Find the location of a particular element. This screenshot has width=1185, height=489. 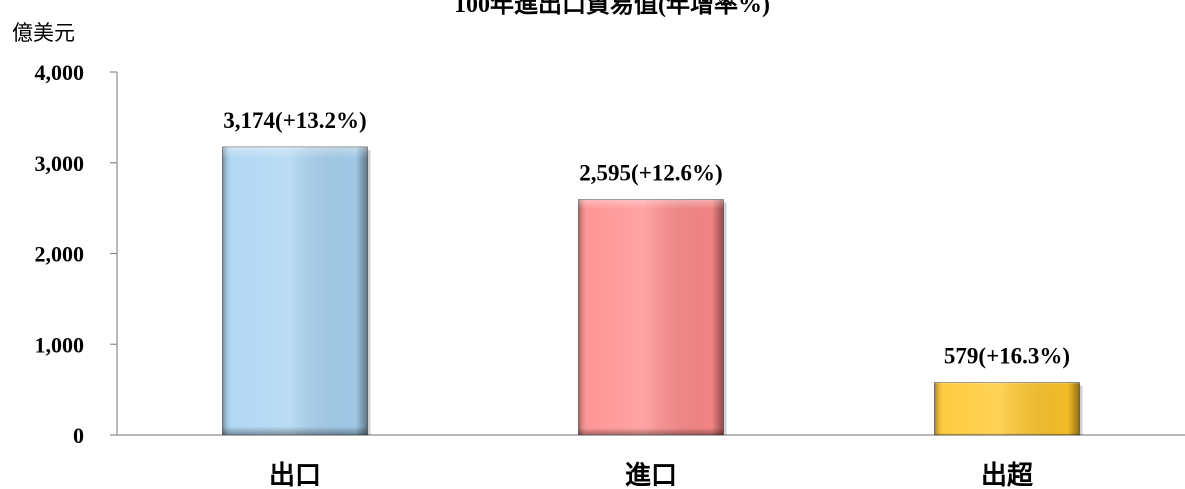

y-axis-unit-label: 億美元 is located at coordinates (43, 33).